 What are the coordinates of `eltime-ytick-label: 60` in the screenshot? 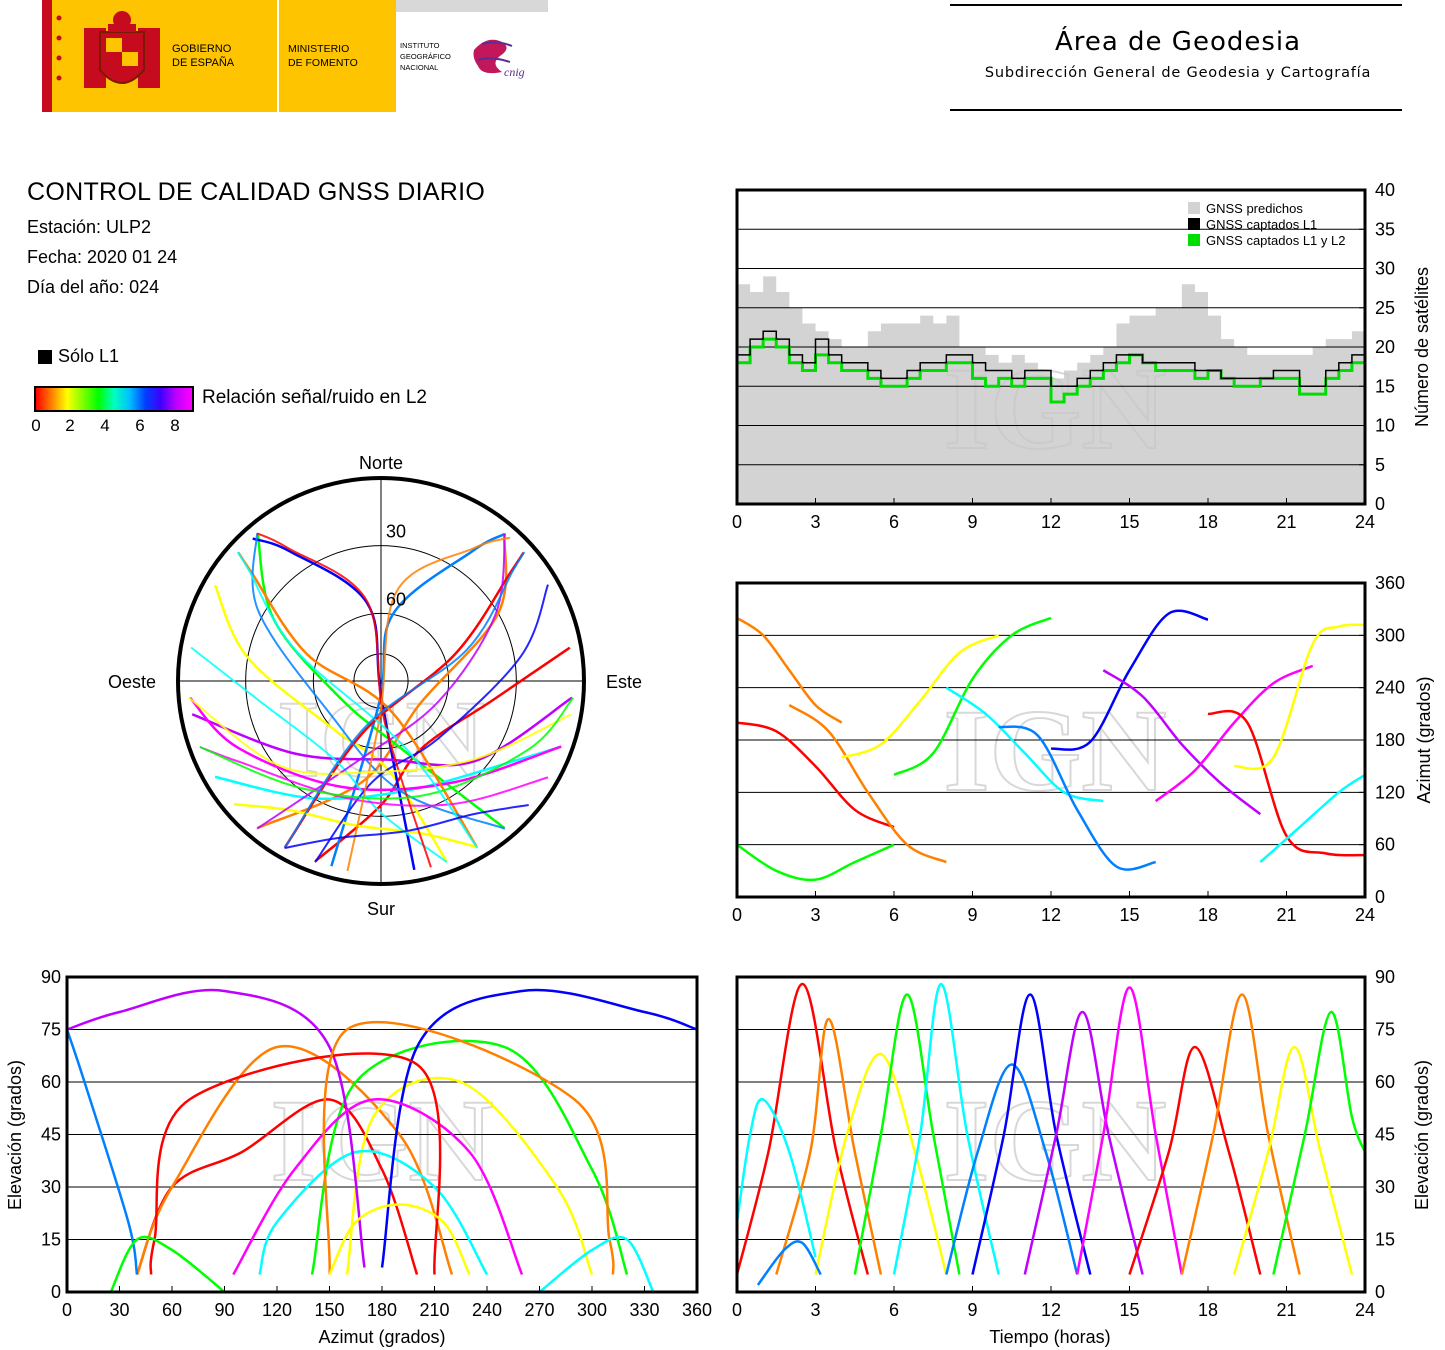 It's located at (1385, 1082).